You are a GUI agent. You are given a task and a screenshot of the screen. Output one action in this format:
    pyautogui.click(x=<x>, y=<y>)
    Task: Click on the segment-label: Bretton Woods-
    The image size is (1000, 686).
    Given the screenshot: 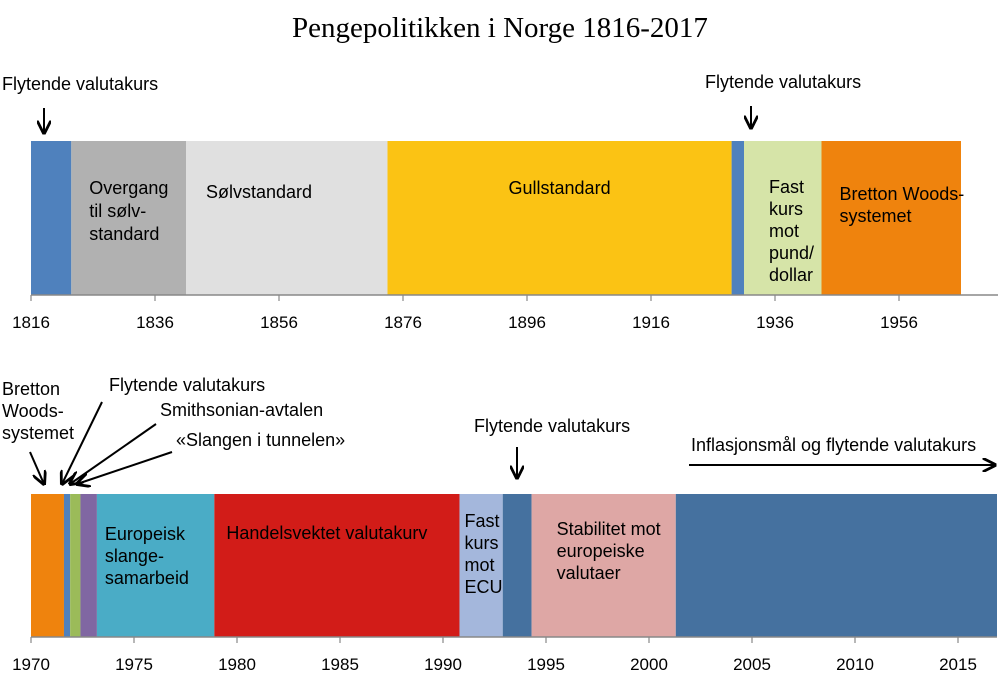 What is the action you would take?
    pyautogui.click(x=902, y=194)
    